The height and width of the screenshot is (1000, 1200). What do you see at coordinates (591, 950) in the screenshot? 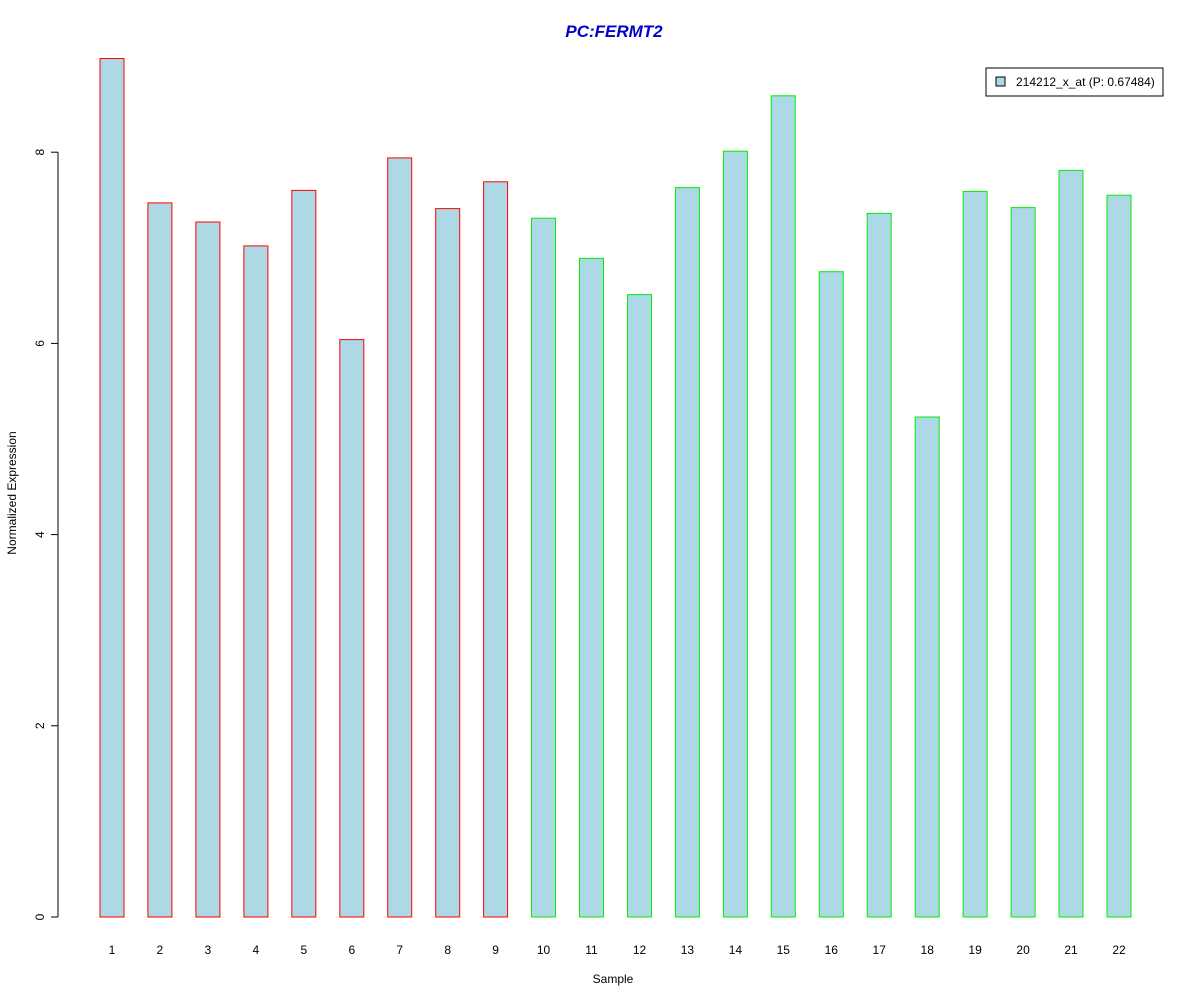
I see `x-tick-label: 11` at bounding box center [591, 950].